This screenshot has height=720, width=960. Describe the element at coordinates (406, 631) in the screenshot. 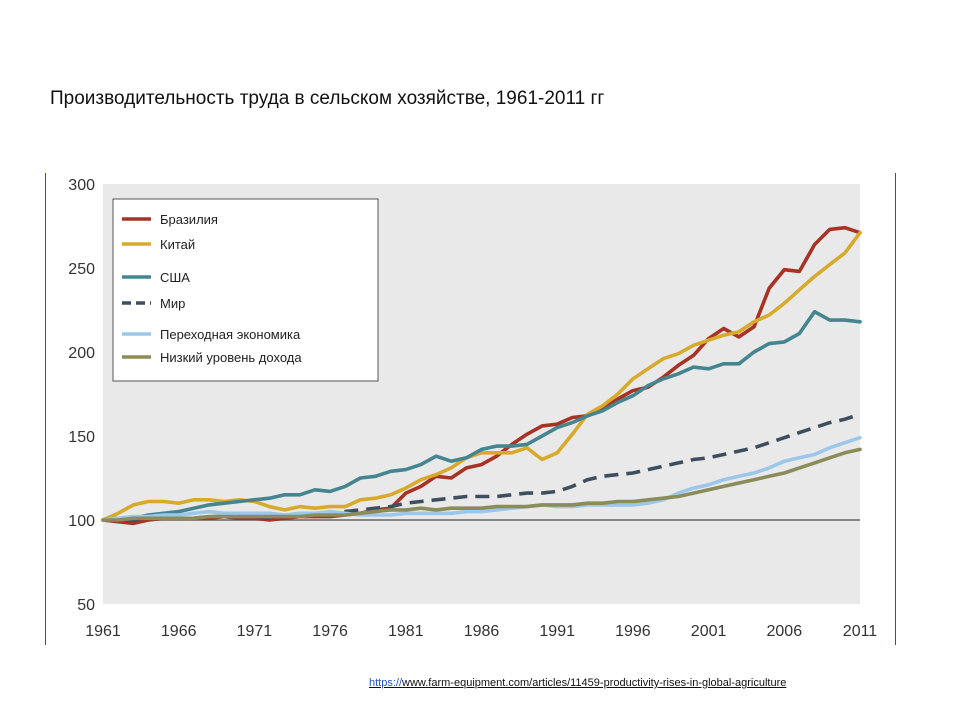

I see `x-tick-label: 1981` at that location.